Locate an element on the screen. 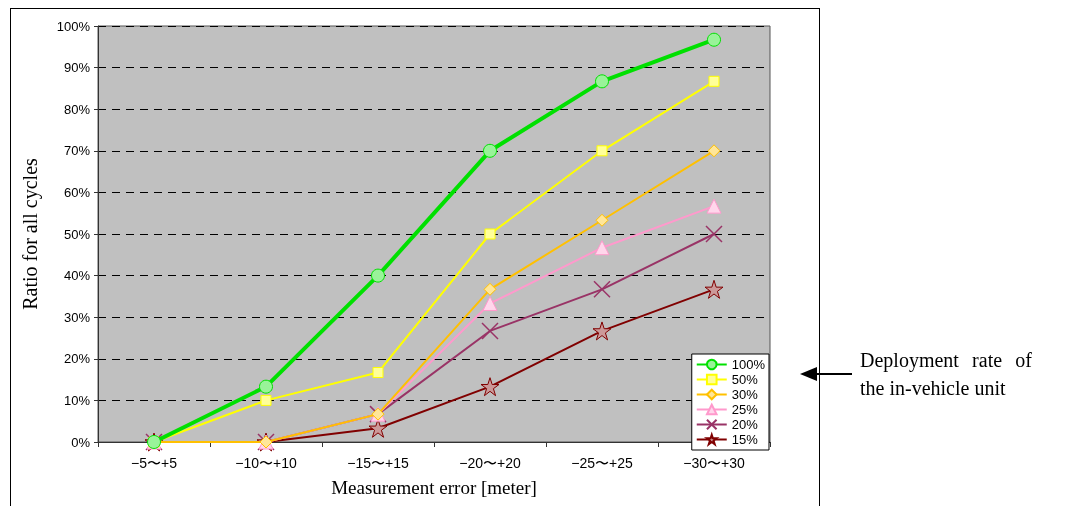  legend-label: 100% is located at coordinates (748, 364).